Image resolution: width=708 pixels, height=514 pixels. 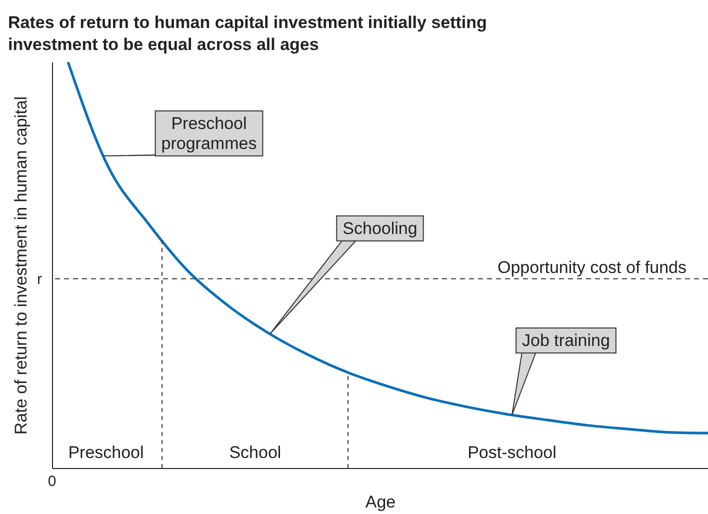 What do you see at coordinates (209, 133) in the screenshot?
I see `annotation: Preschool programmes` at bounding box center [209, 133].